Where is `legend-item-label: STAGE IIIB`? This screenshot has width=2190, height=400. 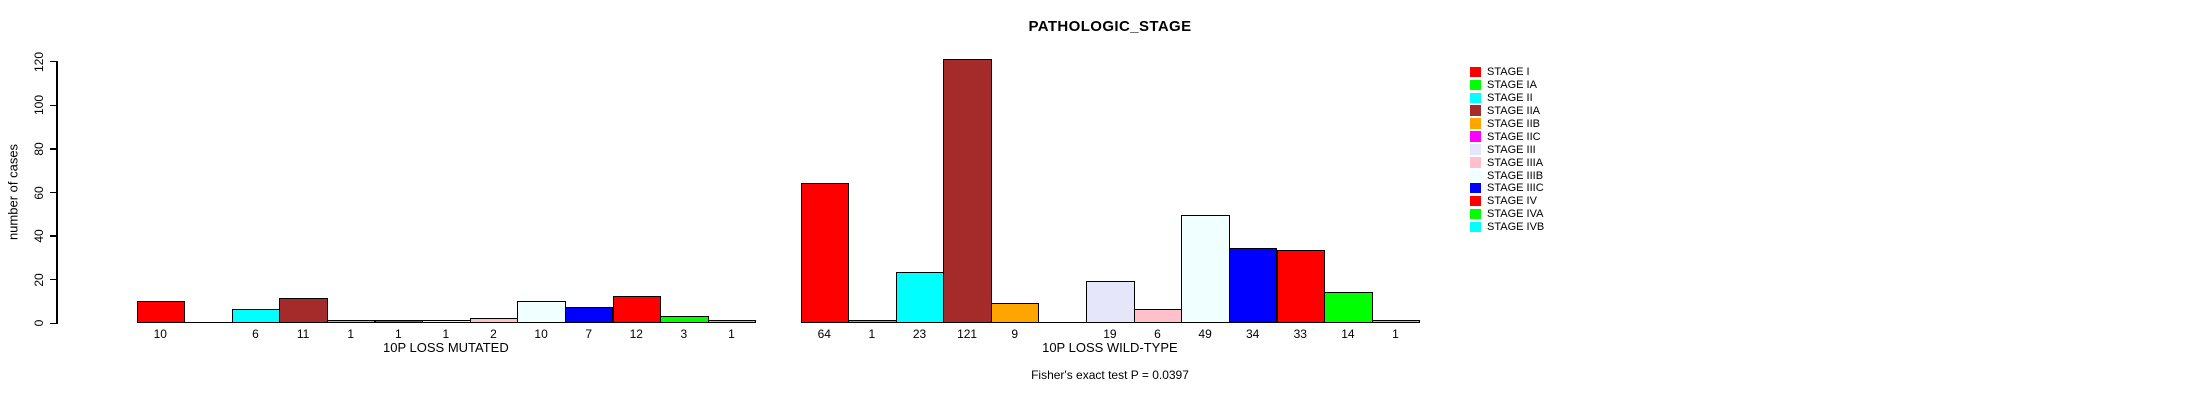 legend-item-label: STAGE IIIB is located at coordinates (1515, 175).